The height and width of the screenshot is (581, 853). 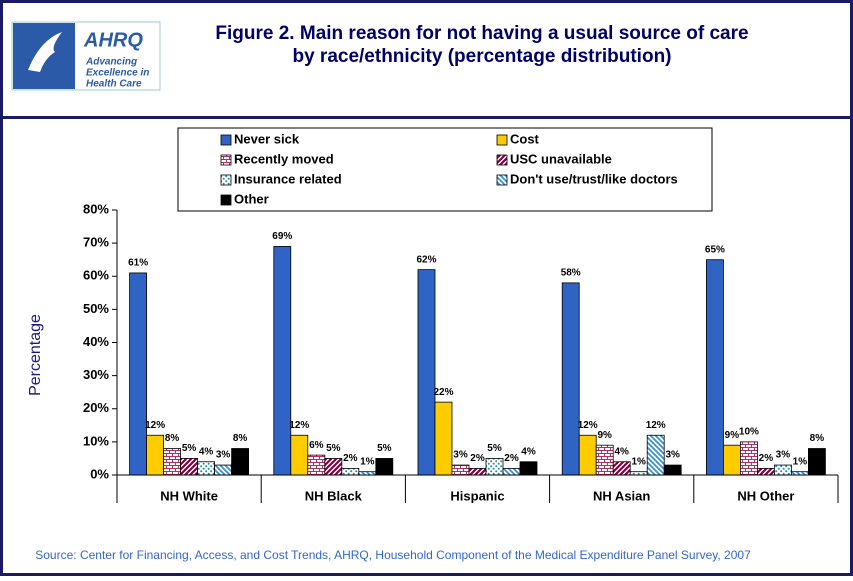 What do you see at coordinates (96, 275) in the screenshot?
I see `y-tick-label: 60%` at bounding box center [96, 275].